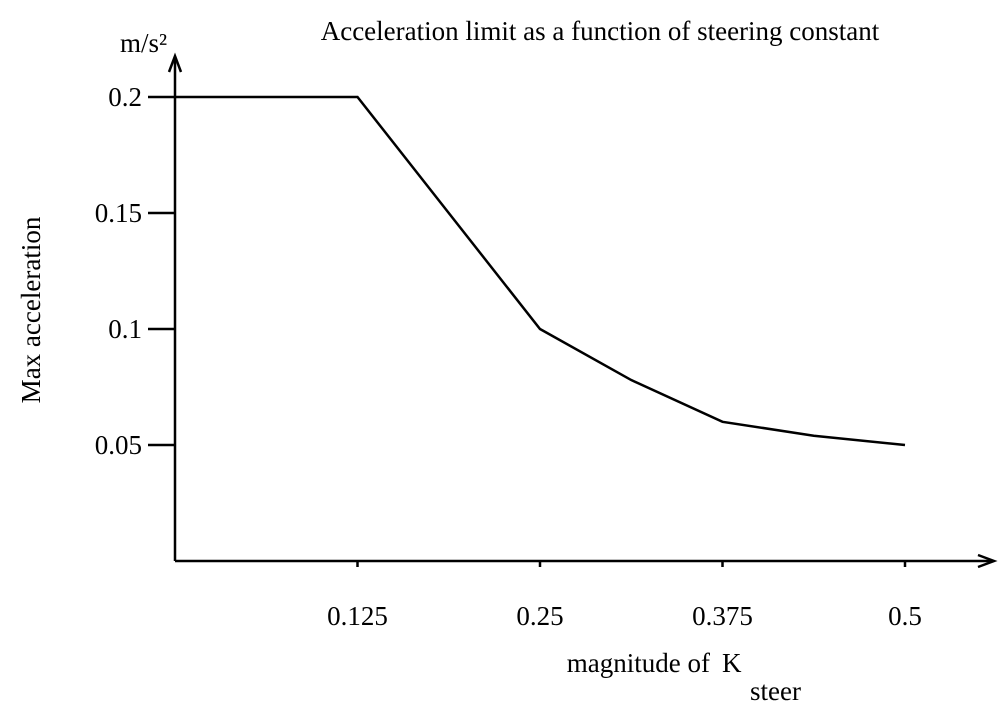  Describe the element at coordinates (118, 213) in the screenshot. I see `y-tick-label: 0.15` at that location.